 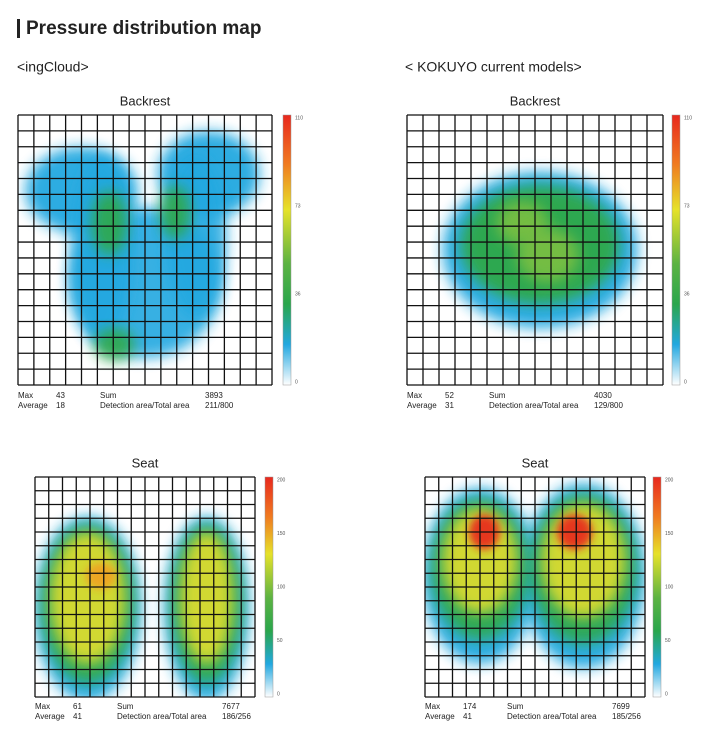 I want to click on column-heading: <ingCloud>, so click(x=53, y=67).